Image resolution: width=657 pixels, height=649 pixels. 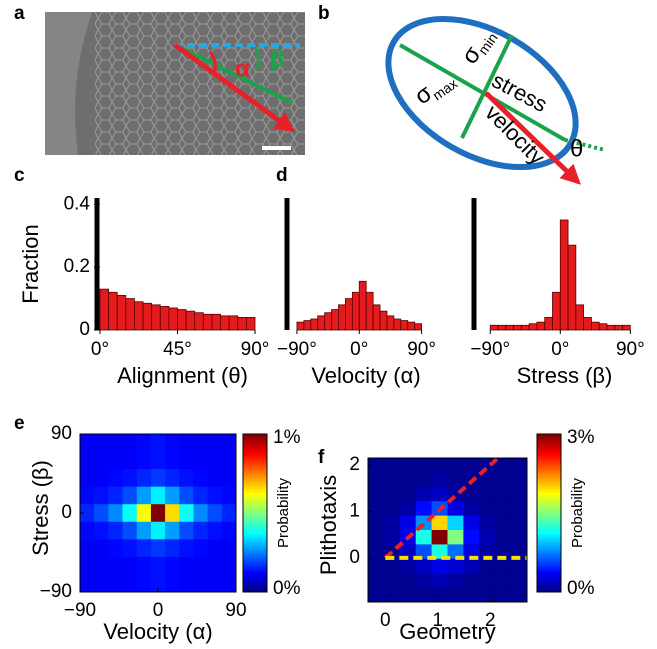 What do you see at coordinates (283, 512) in the screenshot?
I see `colorbar-label: Probability` at bounding box center [283, 512].